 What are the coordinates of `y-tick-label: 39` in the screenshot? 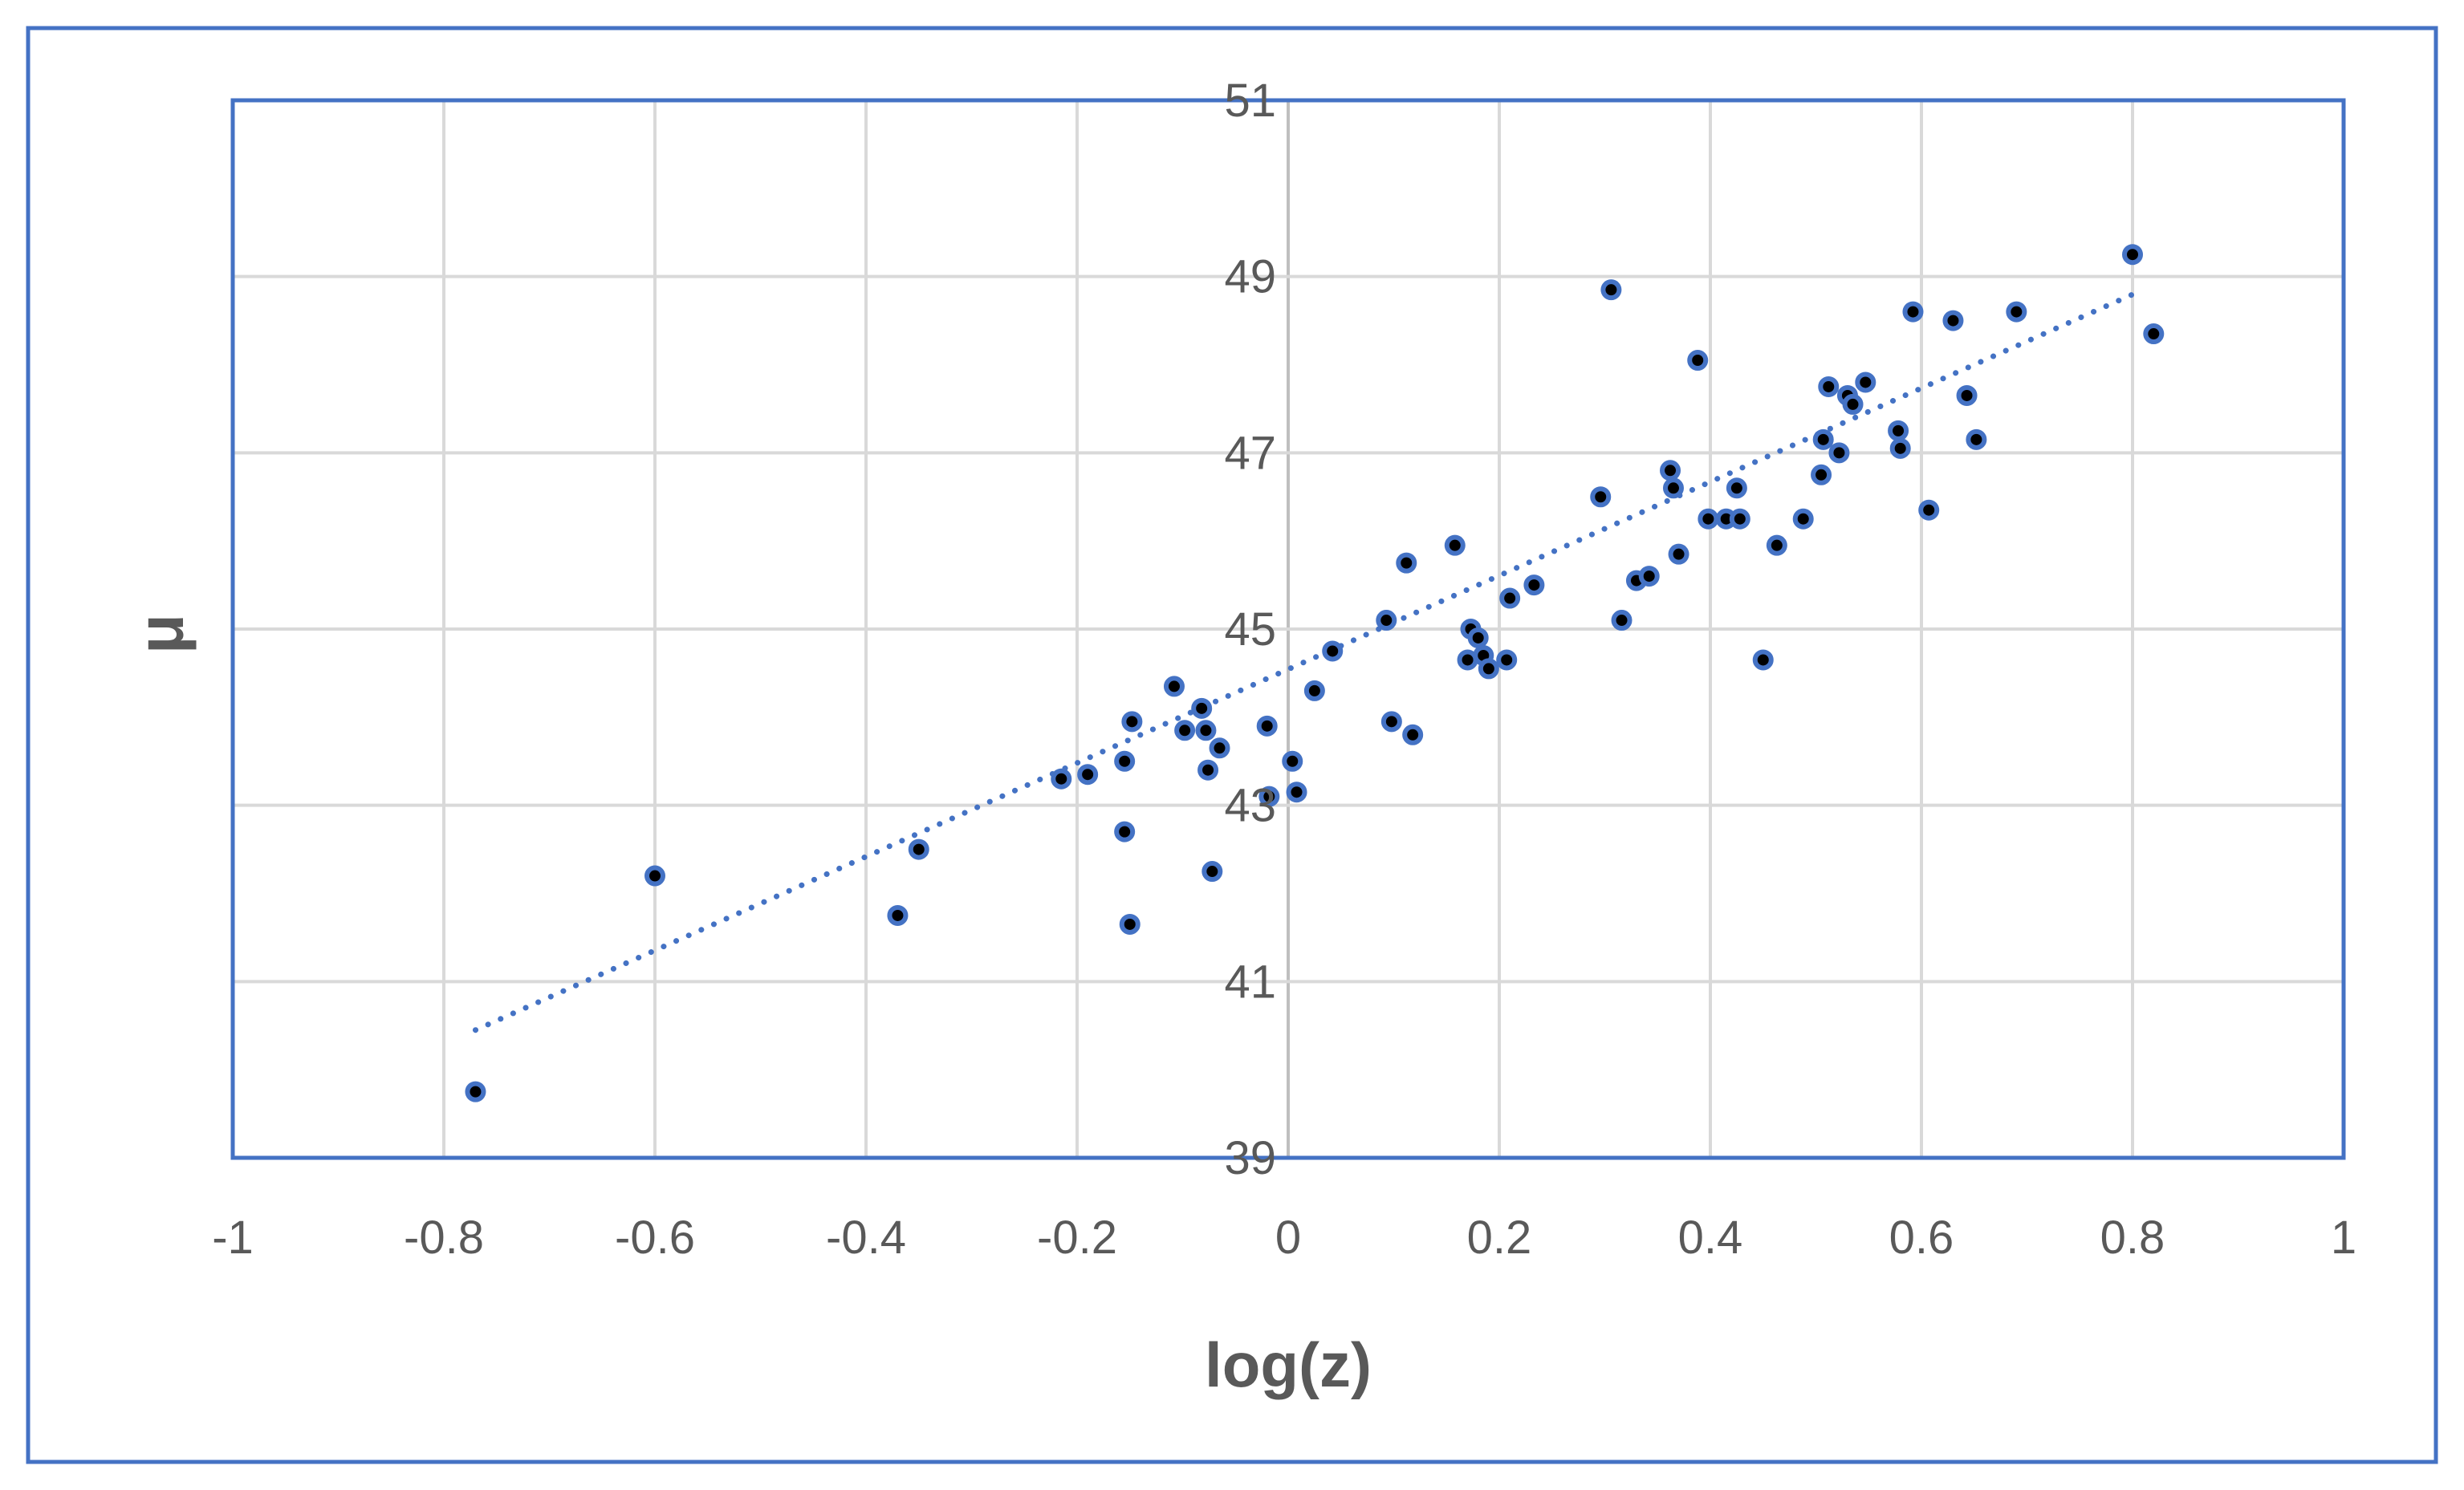 It's located at (1250, 1158).